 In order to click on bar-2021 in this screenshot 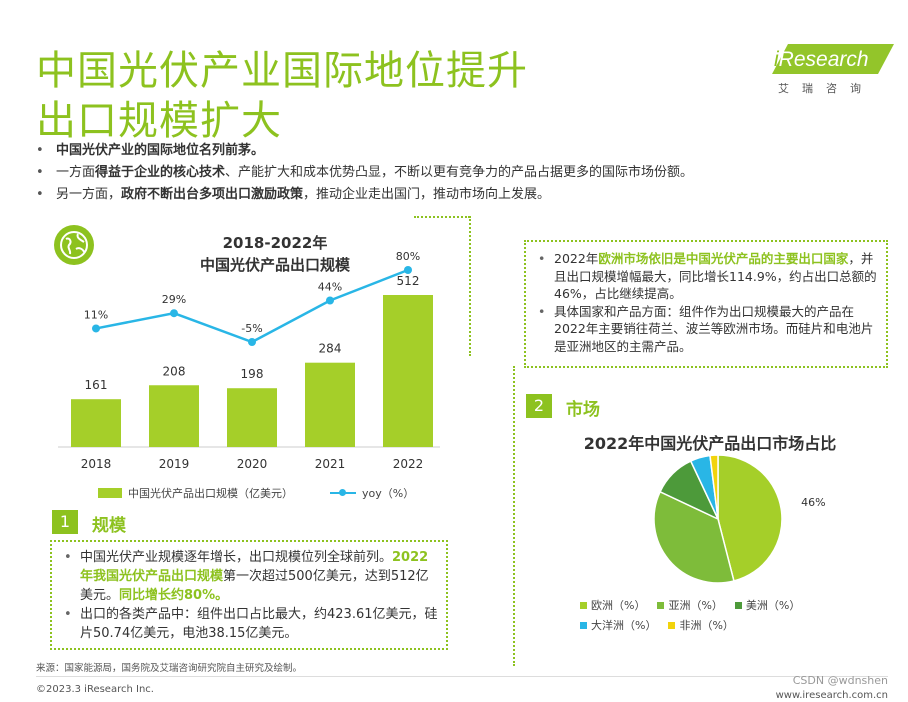, I will do `click(330, 404)`.